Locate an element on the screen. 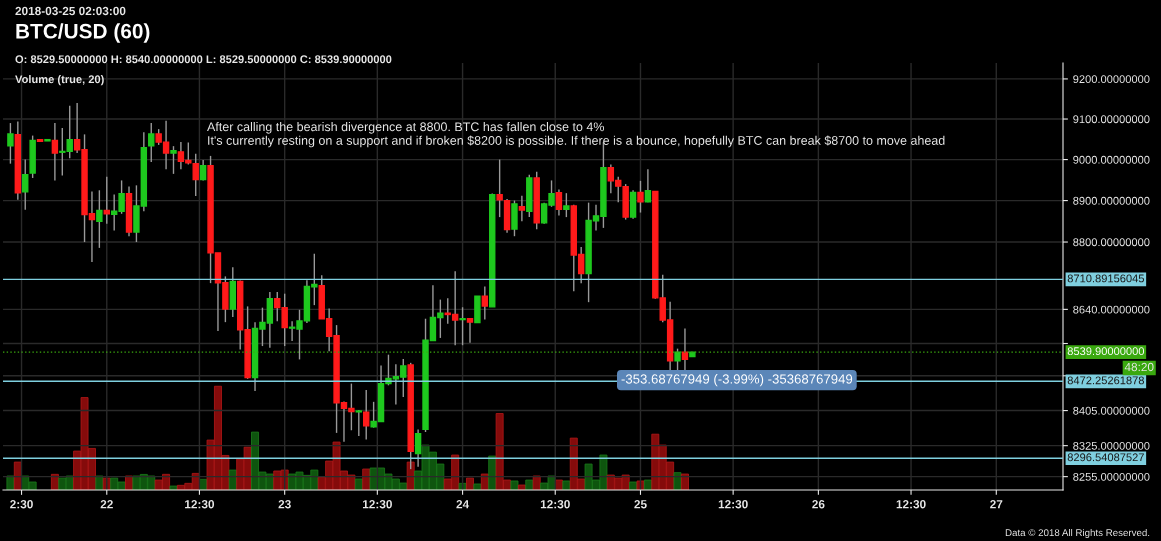 This screenshot has width=1161, height=541. y-tick-label: 8900.00000000 is located at coordinates (1111, 200).